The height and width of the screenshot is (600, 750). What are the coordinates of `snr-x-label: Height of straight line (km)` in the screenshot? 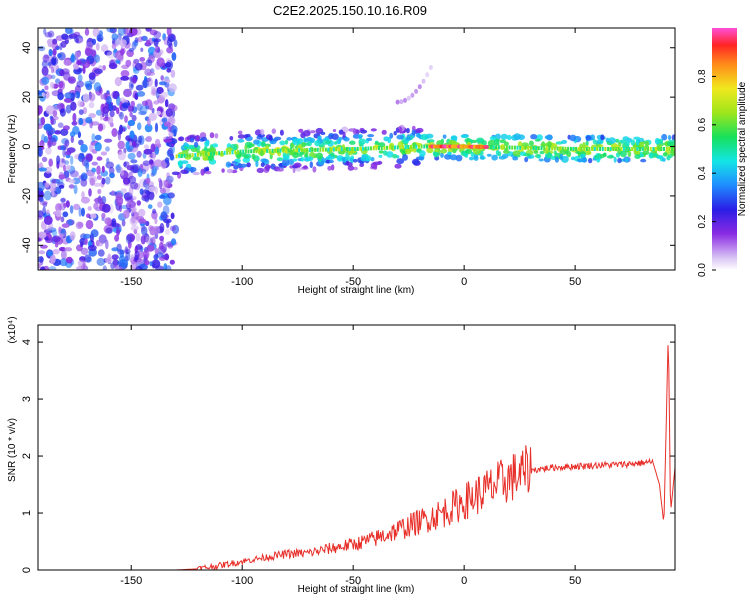 It's located at (356, 589).